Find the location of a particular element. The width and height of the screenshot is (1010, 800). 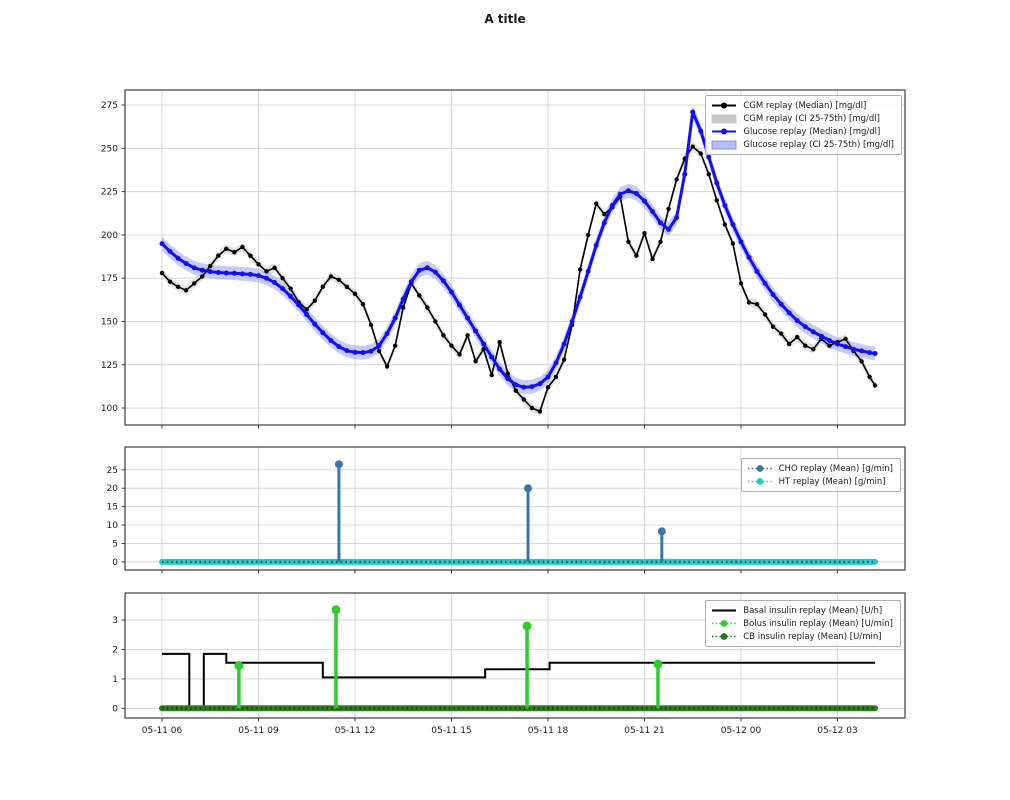

x-tick-label: 05-12 03 is located at coordinates (837, 731).